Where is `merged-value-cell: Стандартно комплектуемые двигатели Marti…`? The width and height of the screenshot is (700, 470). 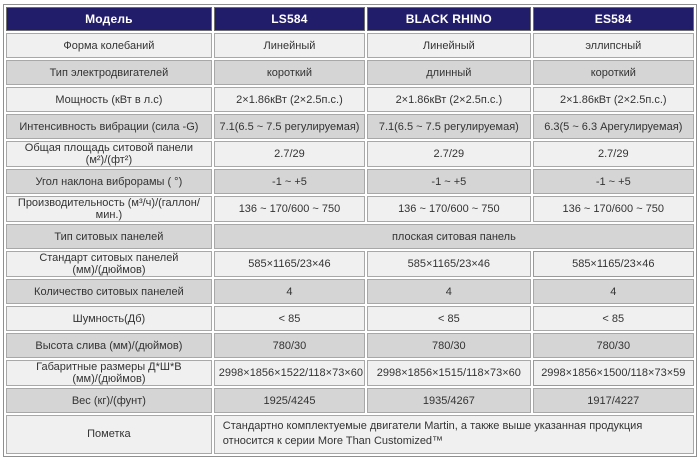
merged-value-cell: Стандартно комплектуемые двигатели Marti… is located at coordinates (453, 434).